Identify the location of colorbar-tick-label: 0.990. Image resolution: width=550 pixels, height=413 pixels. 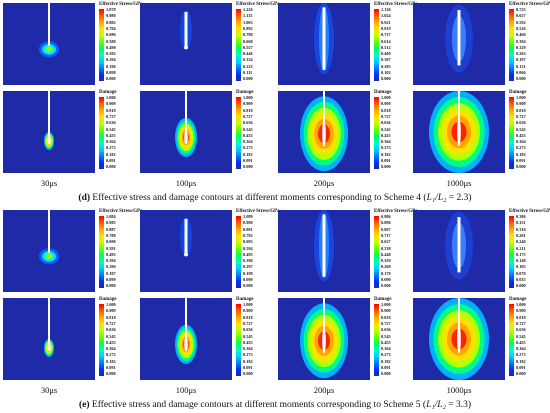
(248, 223).